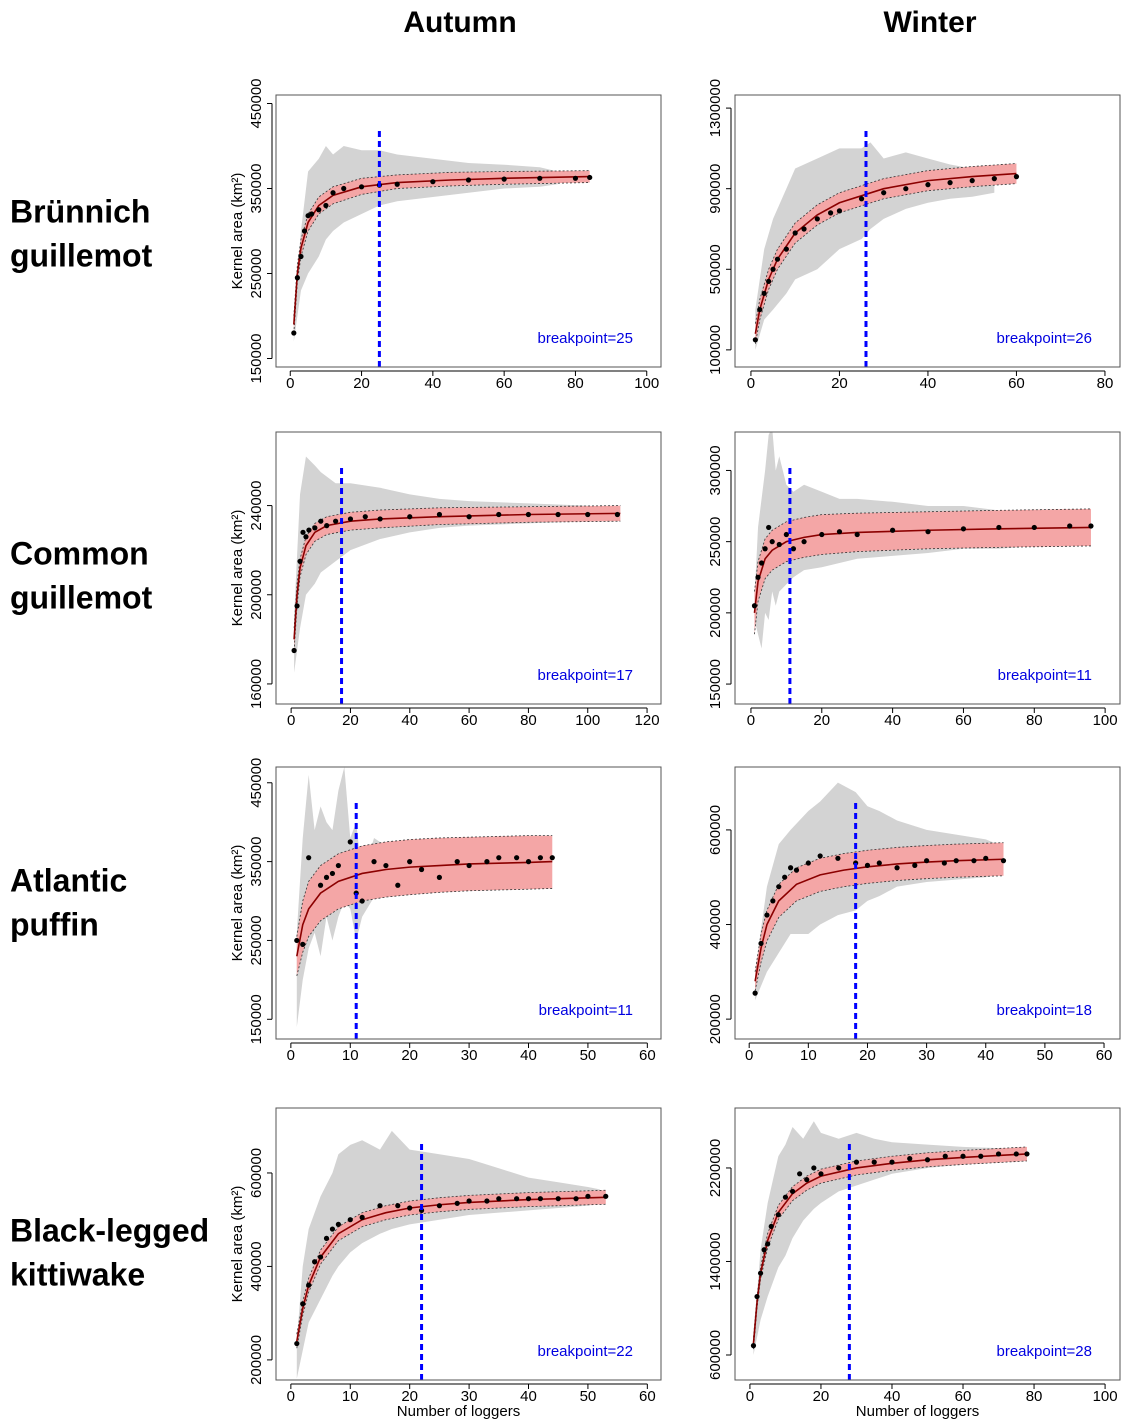 The width and height of the screenshot is (1123, 1423). I want to click on envelope, so click(448, 1254).